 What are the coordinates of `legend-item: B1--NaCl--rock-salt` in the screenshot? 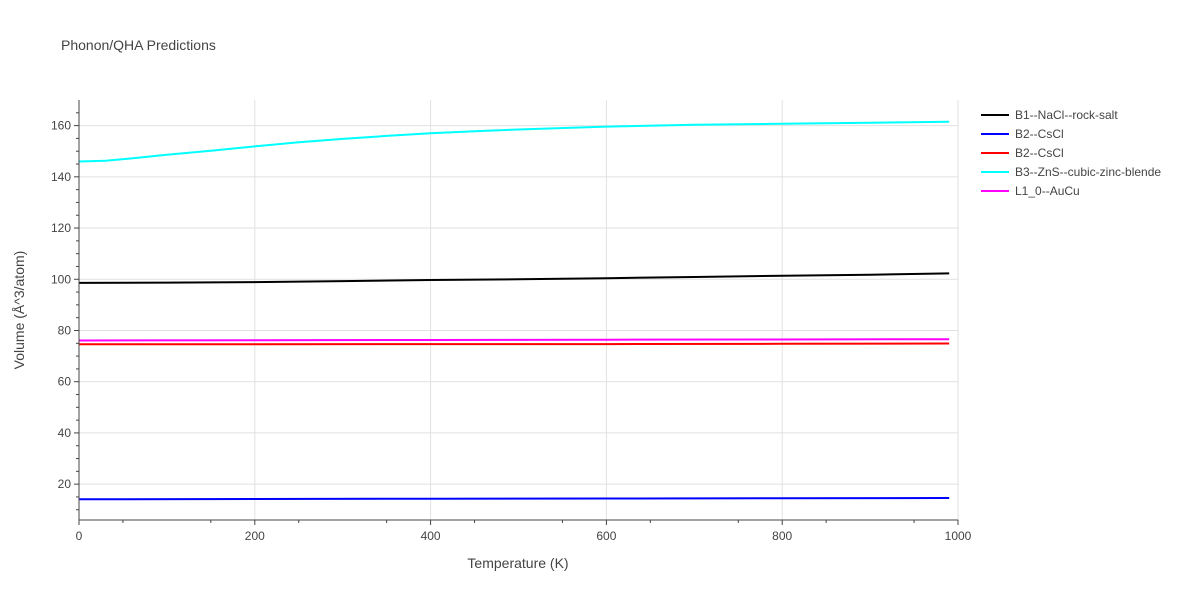 It's located at (1049, 115).